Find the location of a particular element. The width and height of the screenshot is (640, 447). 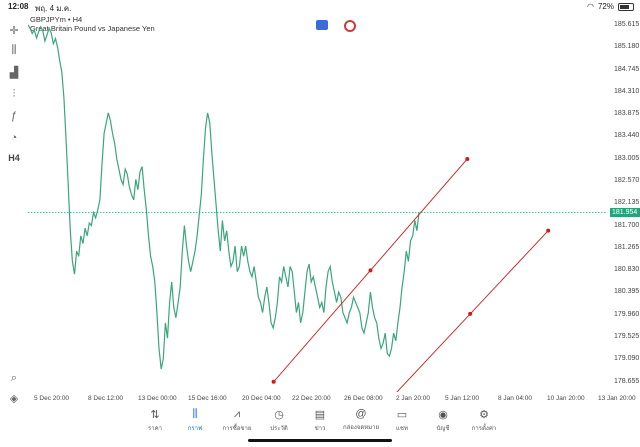

price-tick: 179.960 is located at coordinates (627, 314).